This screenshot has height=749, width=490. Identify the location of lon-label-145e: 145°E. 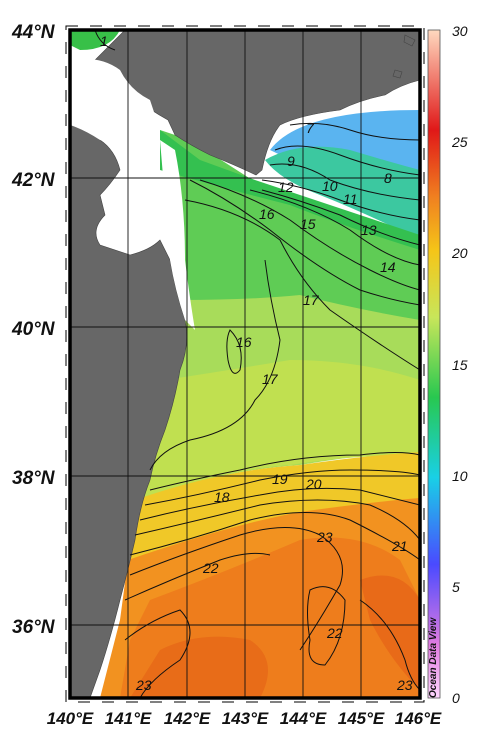
(361, 718).